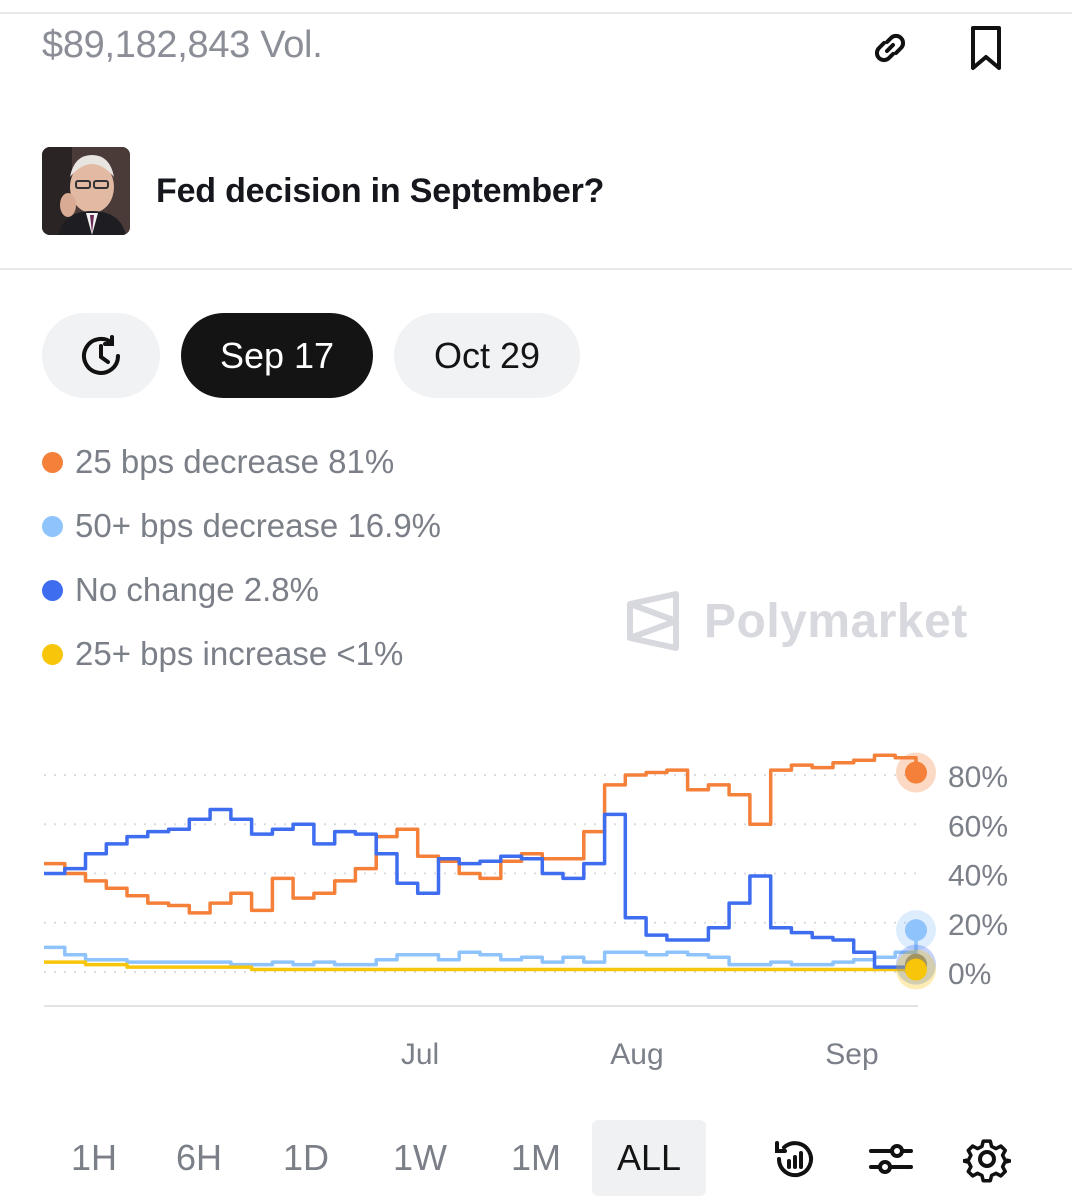 The width and height of the screenshot is (1072, 1200). I want to click on gear-icon, so click(987, 1161).